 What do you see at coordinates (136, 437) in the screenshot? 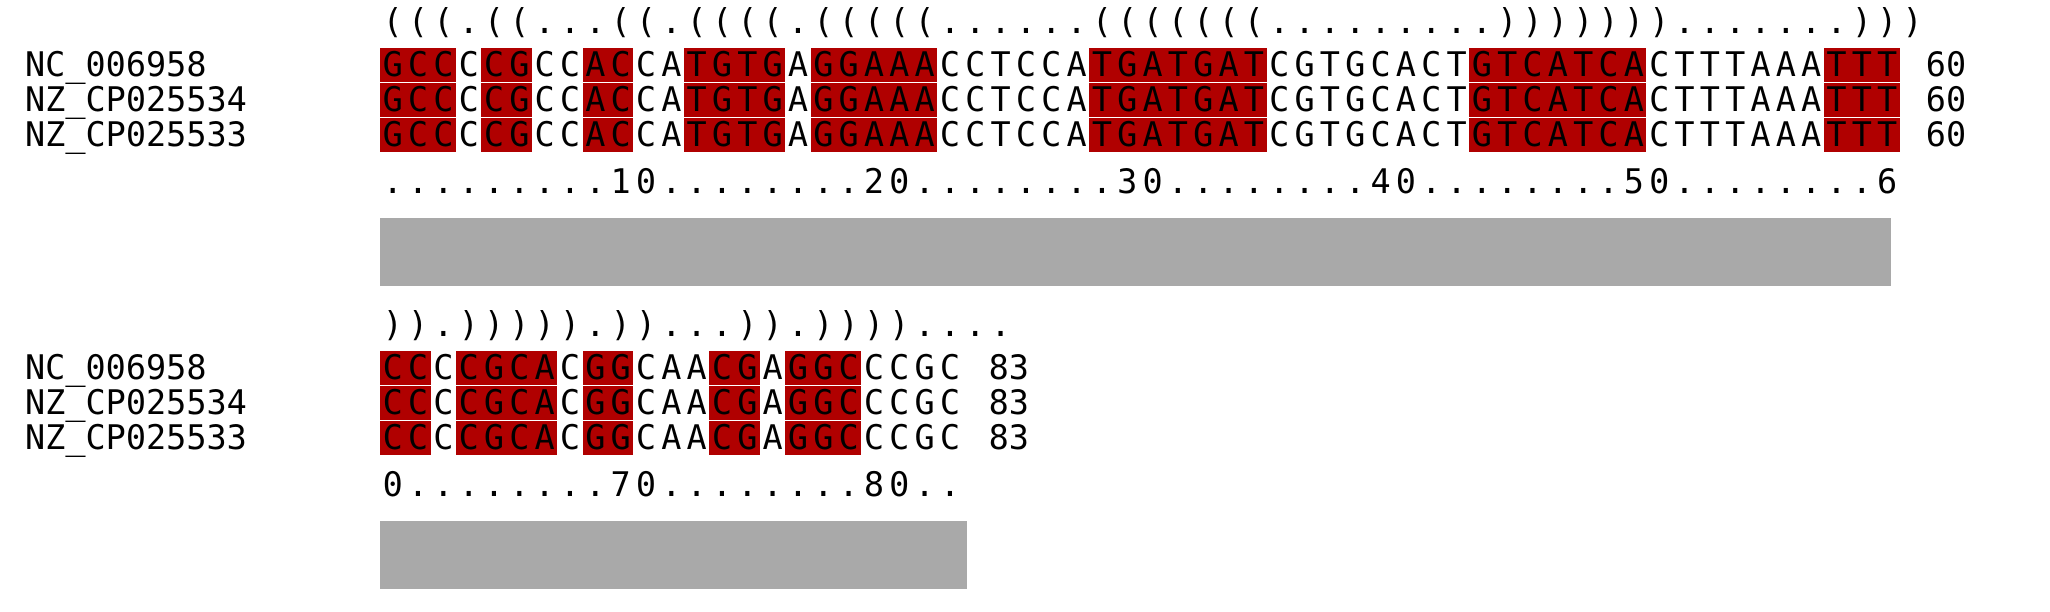
I see `sequence-name: NZ_CP025533` at bounding box center [136, 437].